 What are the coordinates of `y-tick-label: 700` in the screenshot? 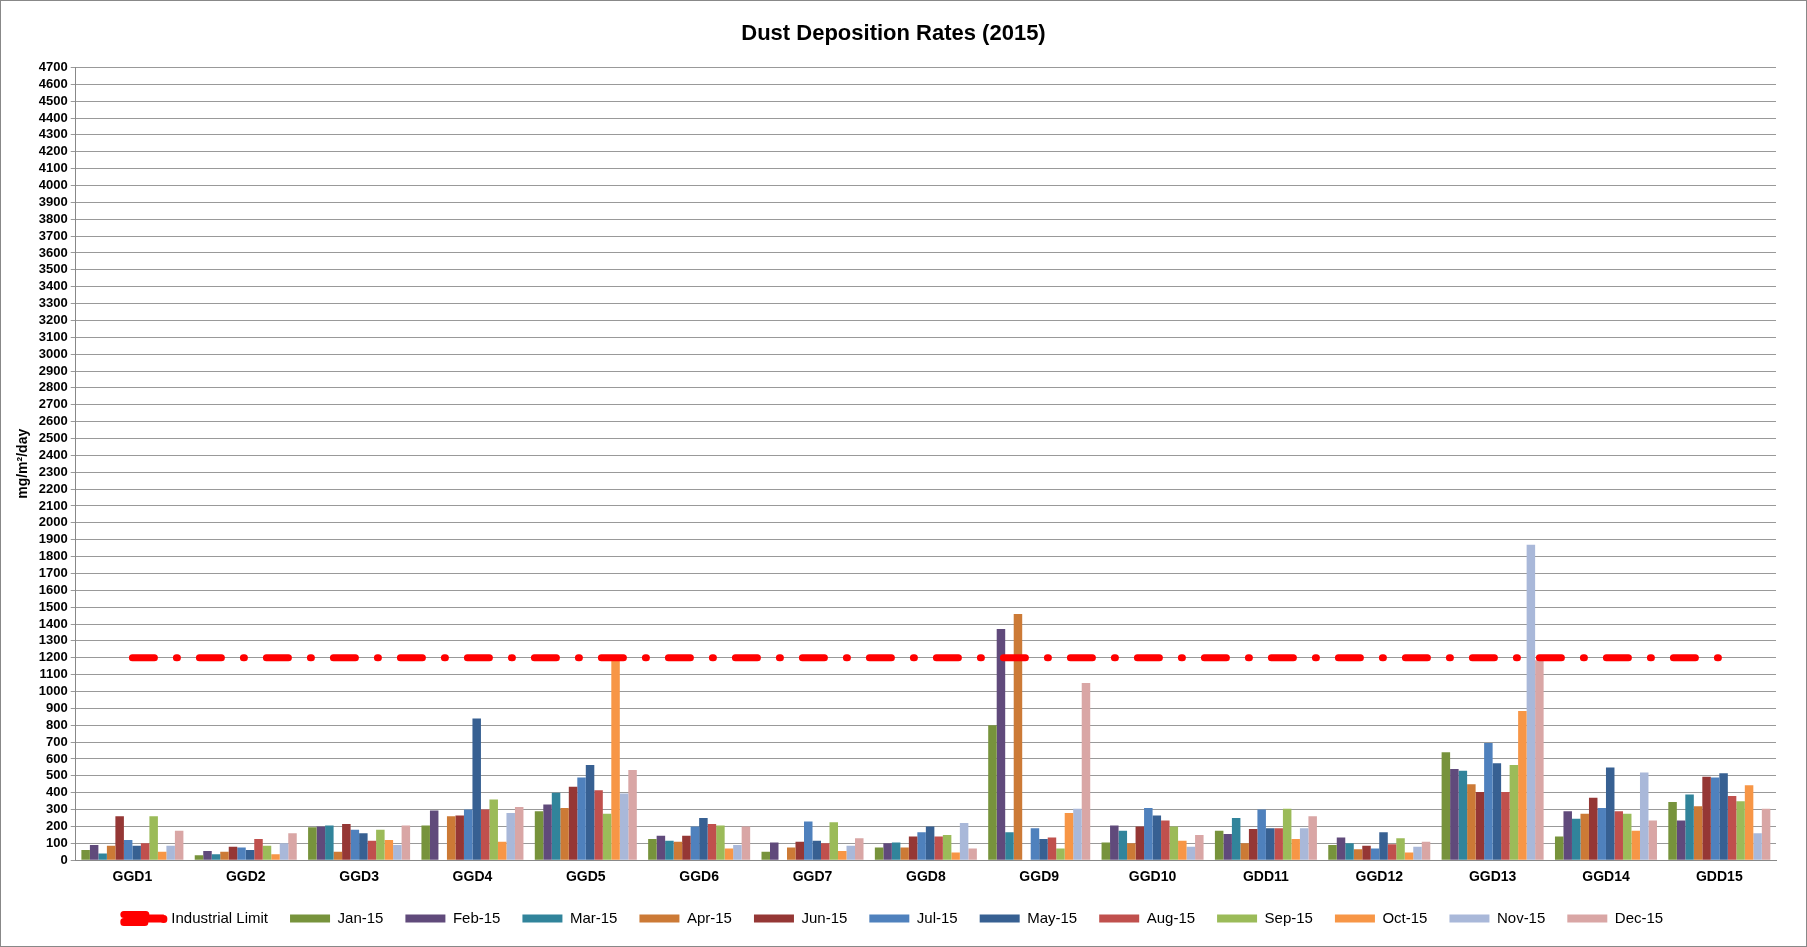 It's located at (57, 741).